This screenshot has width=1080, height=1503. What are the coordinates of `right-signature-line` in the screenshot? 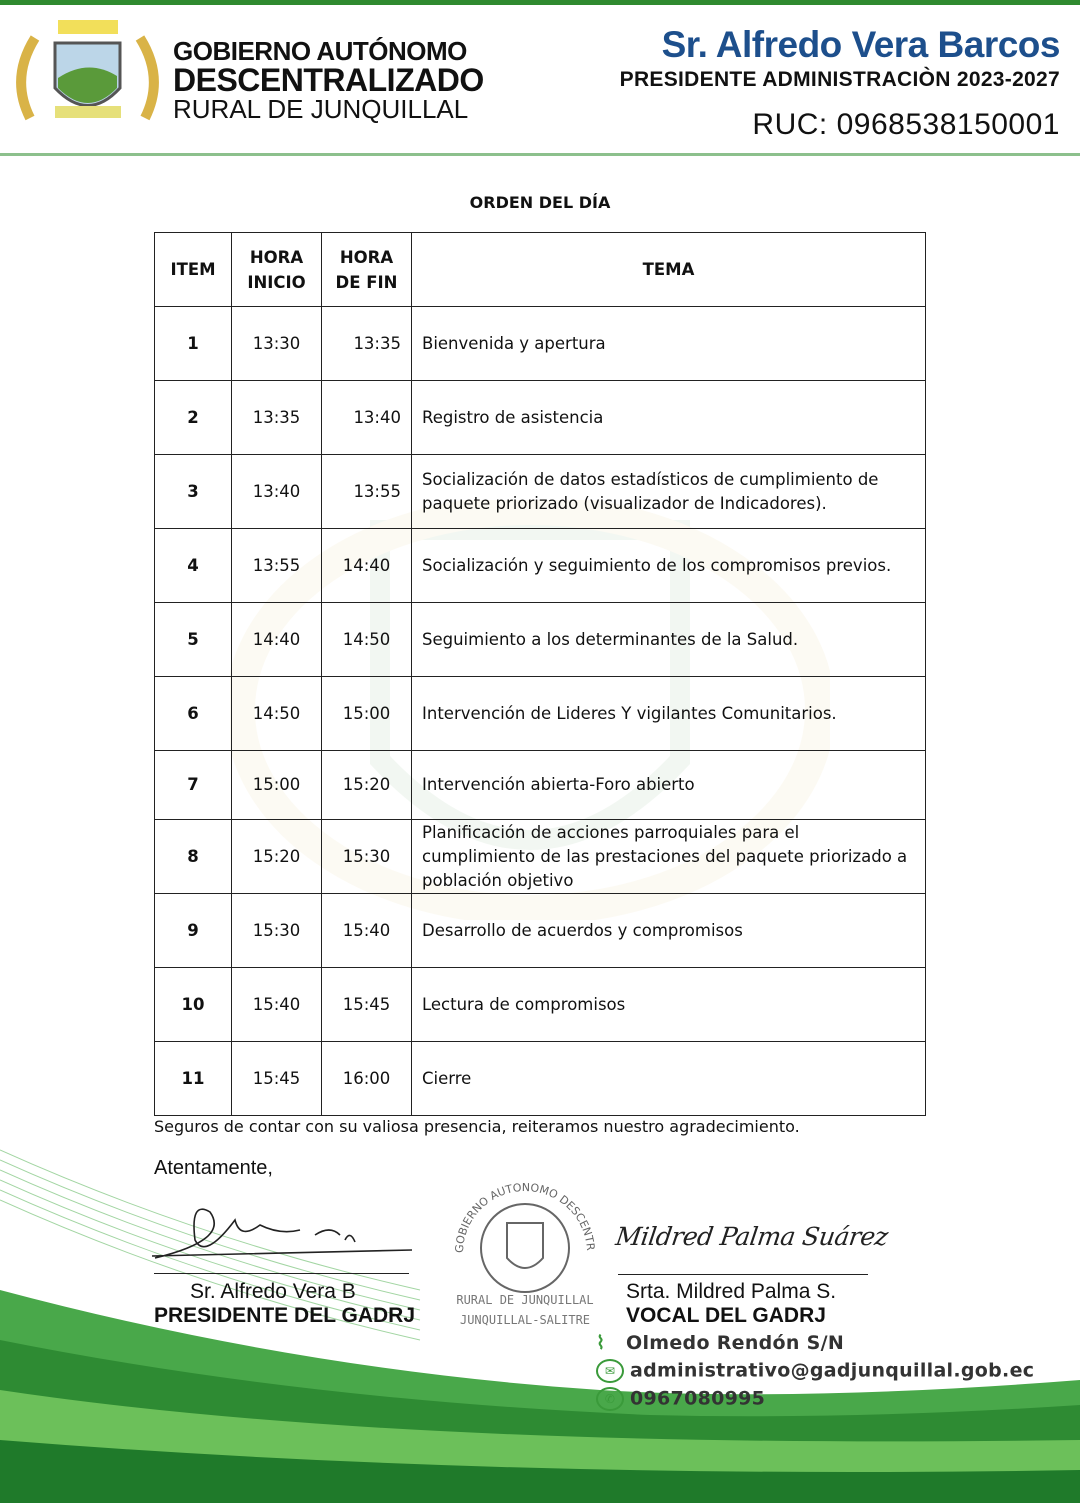 It's located at (743, 1274).